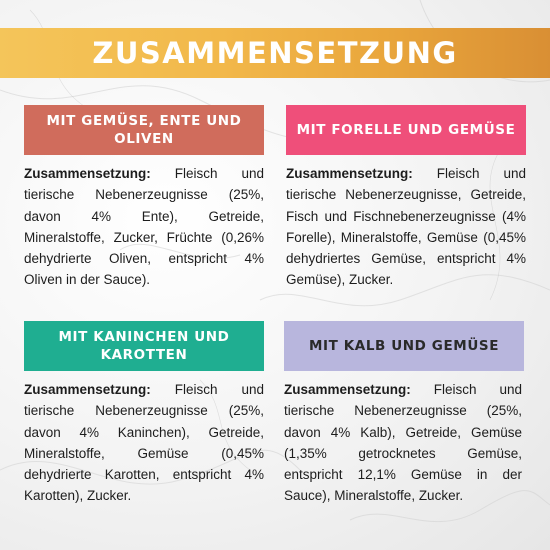 The image size is (550, 550). I want to click on card-header: MIT KALB UND GEMÜSE, so click(404, 346).